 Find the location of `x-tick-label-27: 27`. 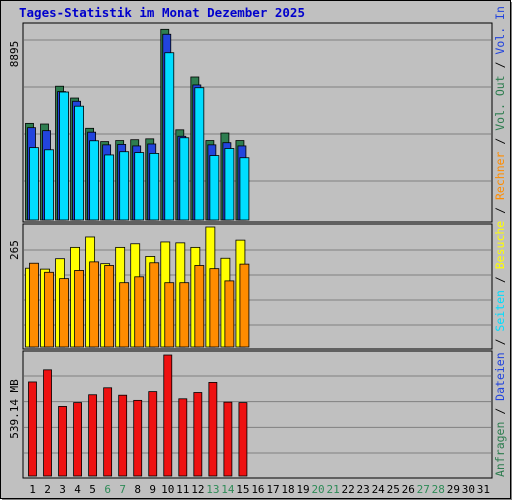

x-tick-label-27: 27 is located at coordinates (423, 489).